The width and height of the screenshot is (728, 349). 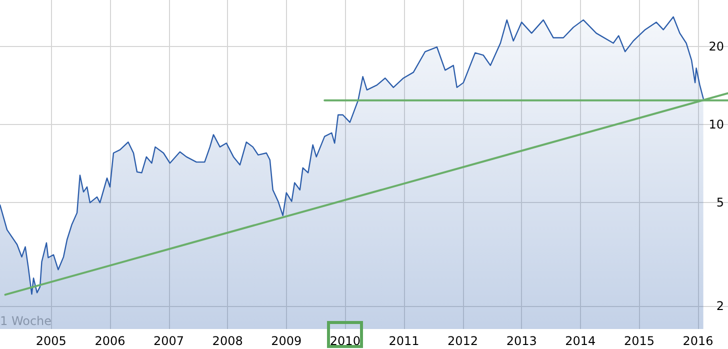 What do you see at coordinates (463, 341) in the screenshot?
I see `x-tick-label: 2012` at bounding box center [463, 341].